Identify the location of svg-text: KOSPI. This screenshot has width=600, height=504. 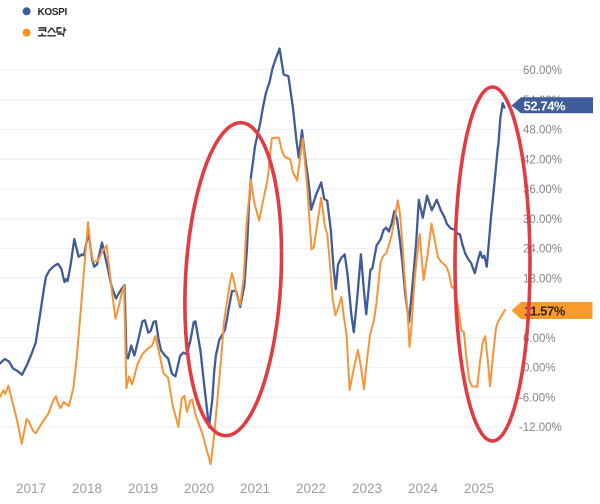
(53, 12).